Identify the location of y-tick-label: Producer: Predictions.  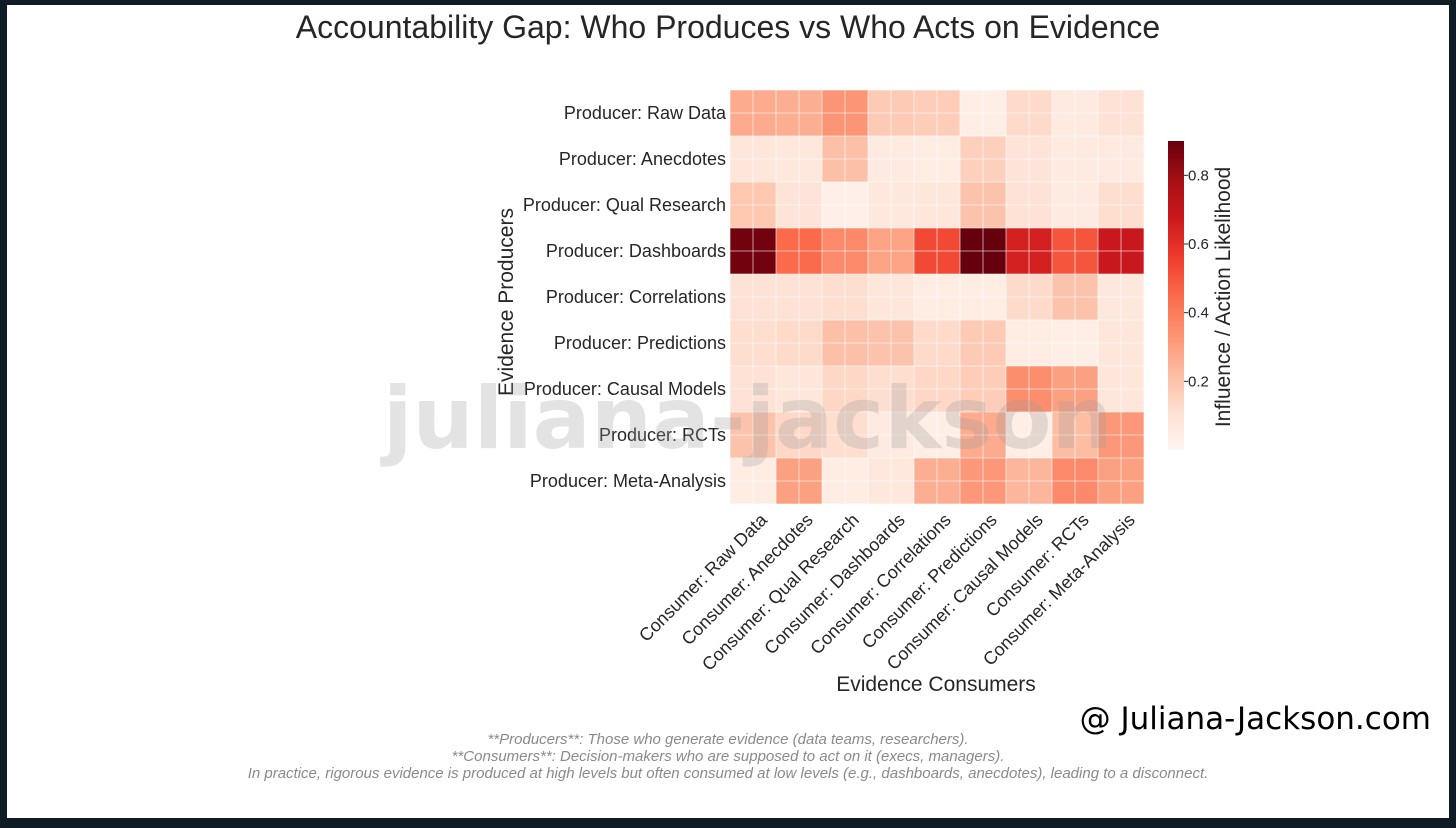
(640, 343).